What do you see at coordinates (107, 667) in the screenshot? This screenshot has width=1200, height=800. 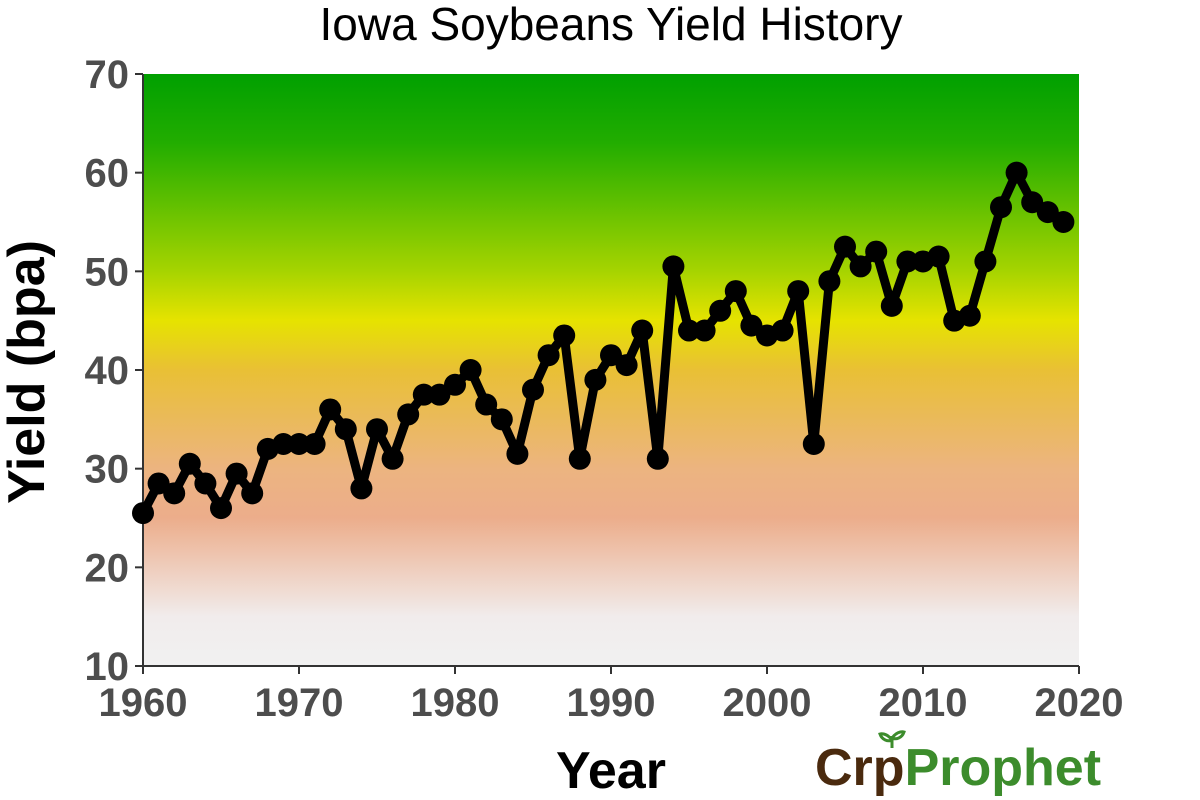 I see `y-tick-label: 10` at bounding box center [107, 667].